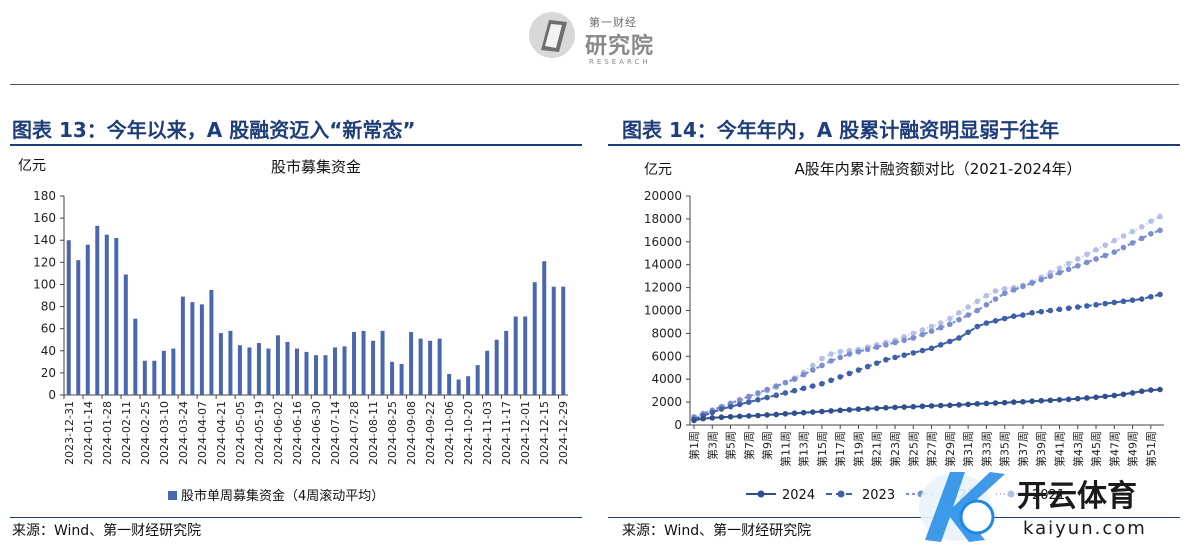 Image resolution: width=1189 pixels, height=550 pixels. What do you see at coordinates (894, 145) in the screenshot?
I see `title-rule-right` at bounding box center [894, 145].